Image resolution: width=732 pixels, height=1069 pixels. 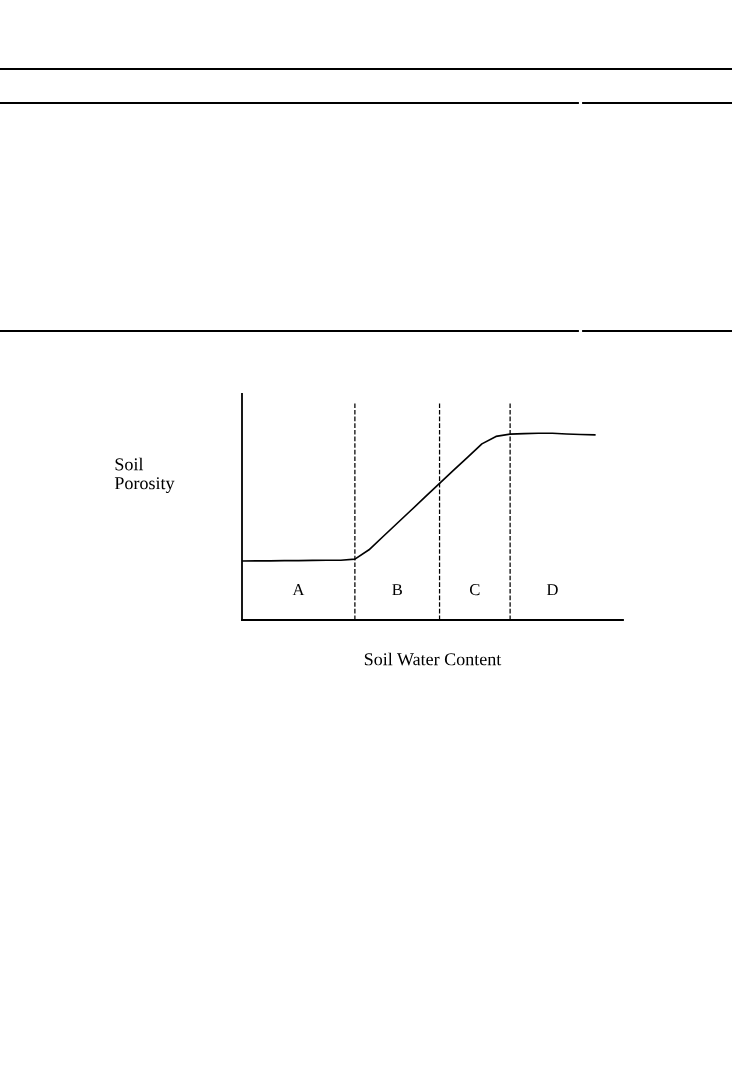 What do you see at coordinates (144, 475) in the screenshot?
I see `y-axis-title: Soil Porosity` at bounding box center [144, 475].